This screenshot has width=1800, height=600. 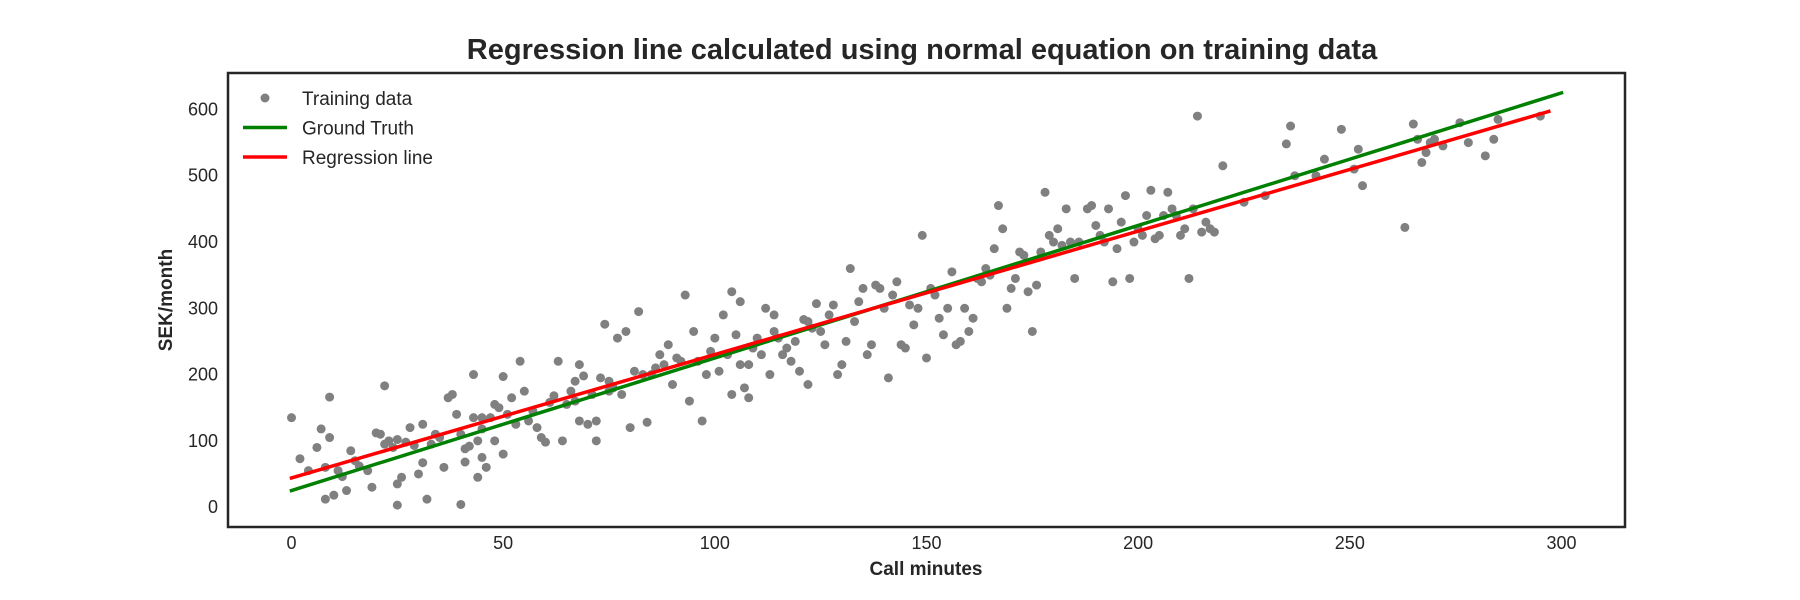 I want to click on legend-training-data-label: Training data, so click(x=357, y=99).